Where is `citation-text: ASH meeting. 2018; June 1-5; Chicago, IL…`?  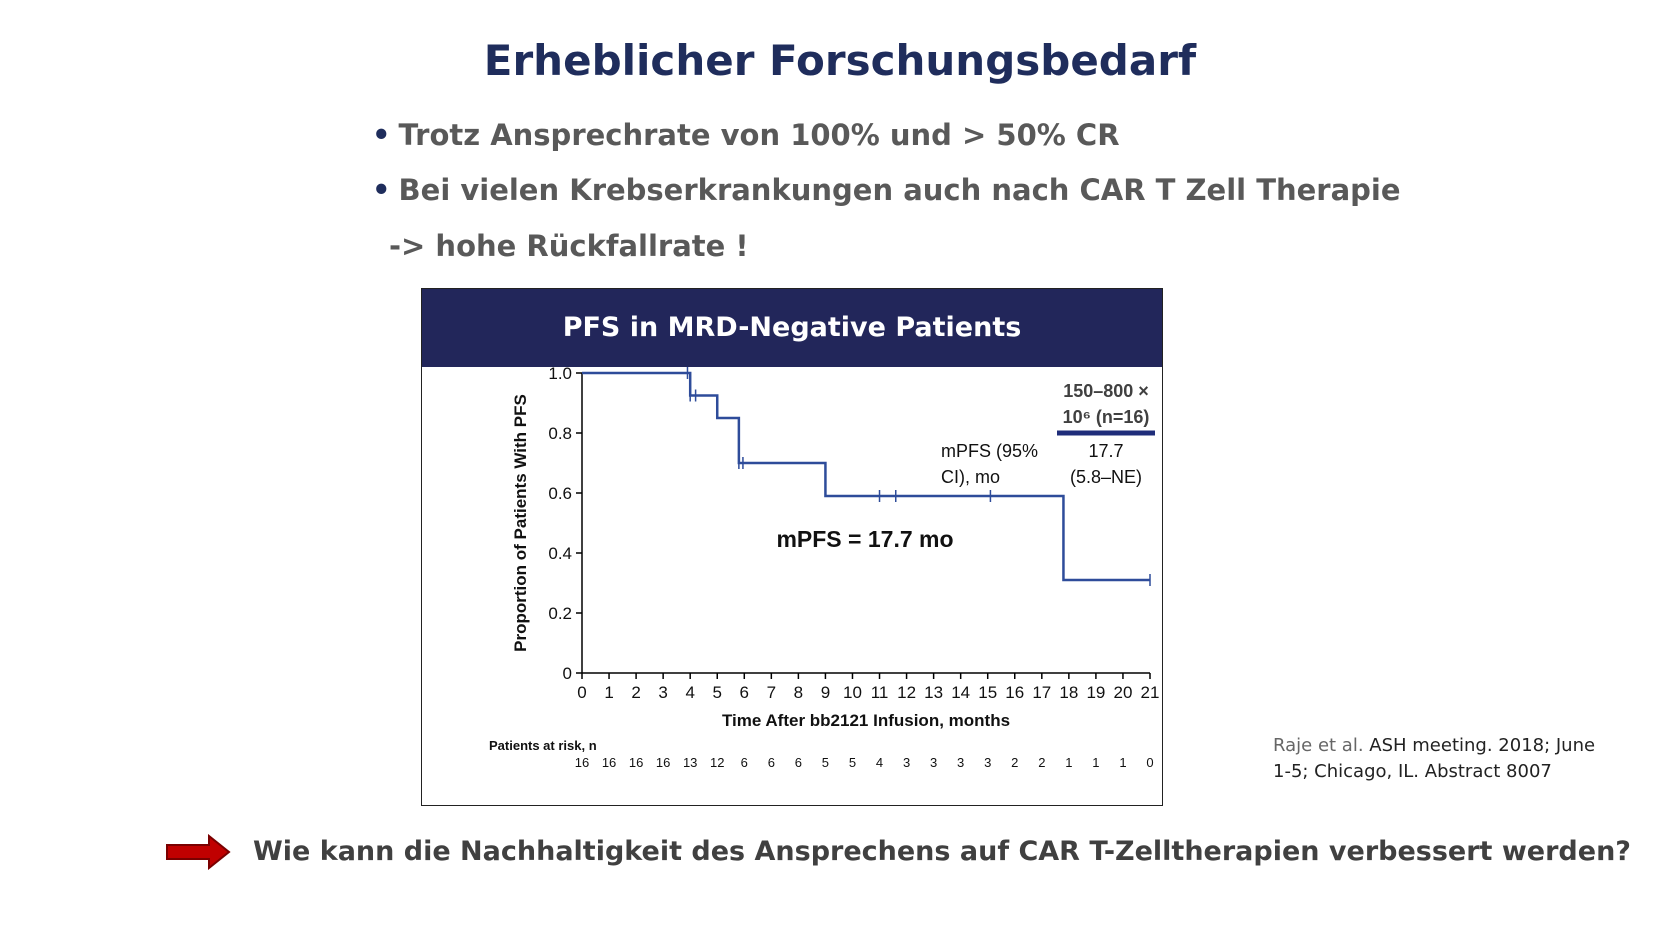
citation-text: ASH meeting. 2018; June 1-5; Chicago, IL… is located at coordinates (1434, 758).